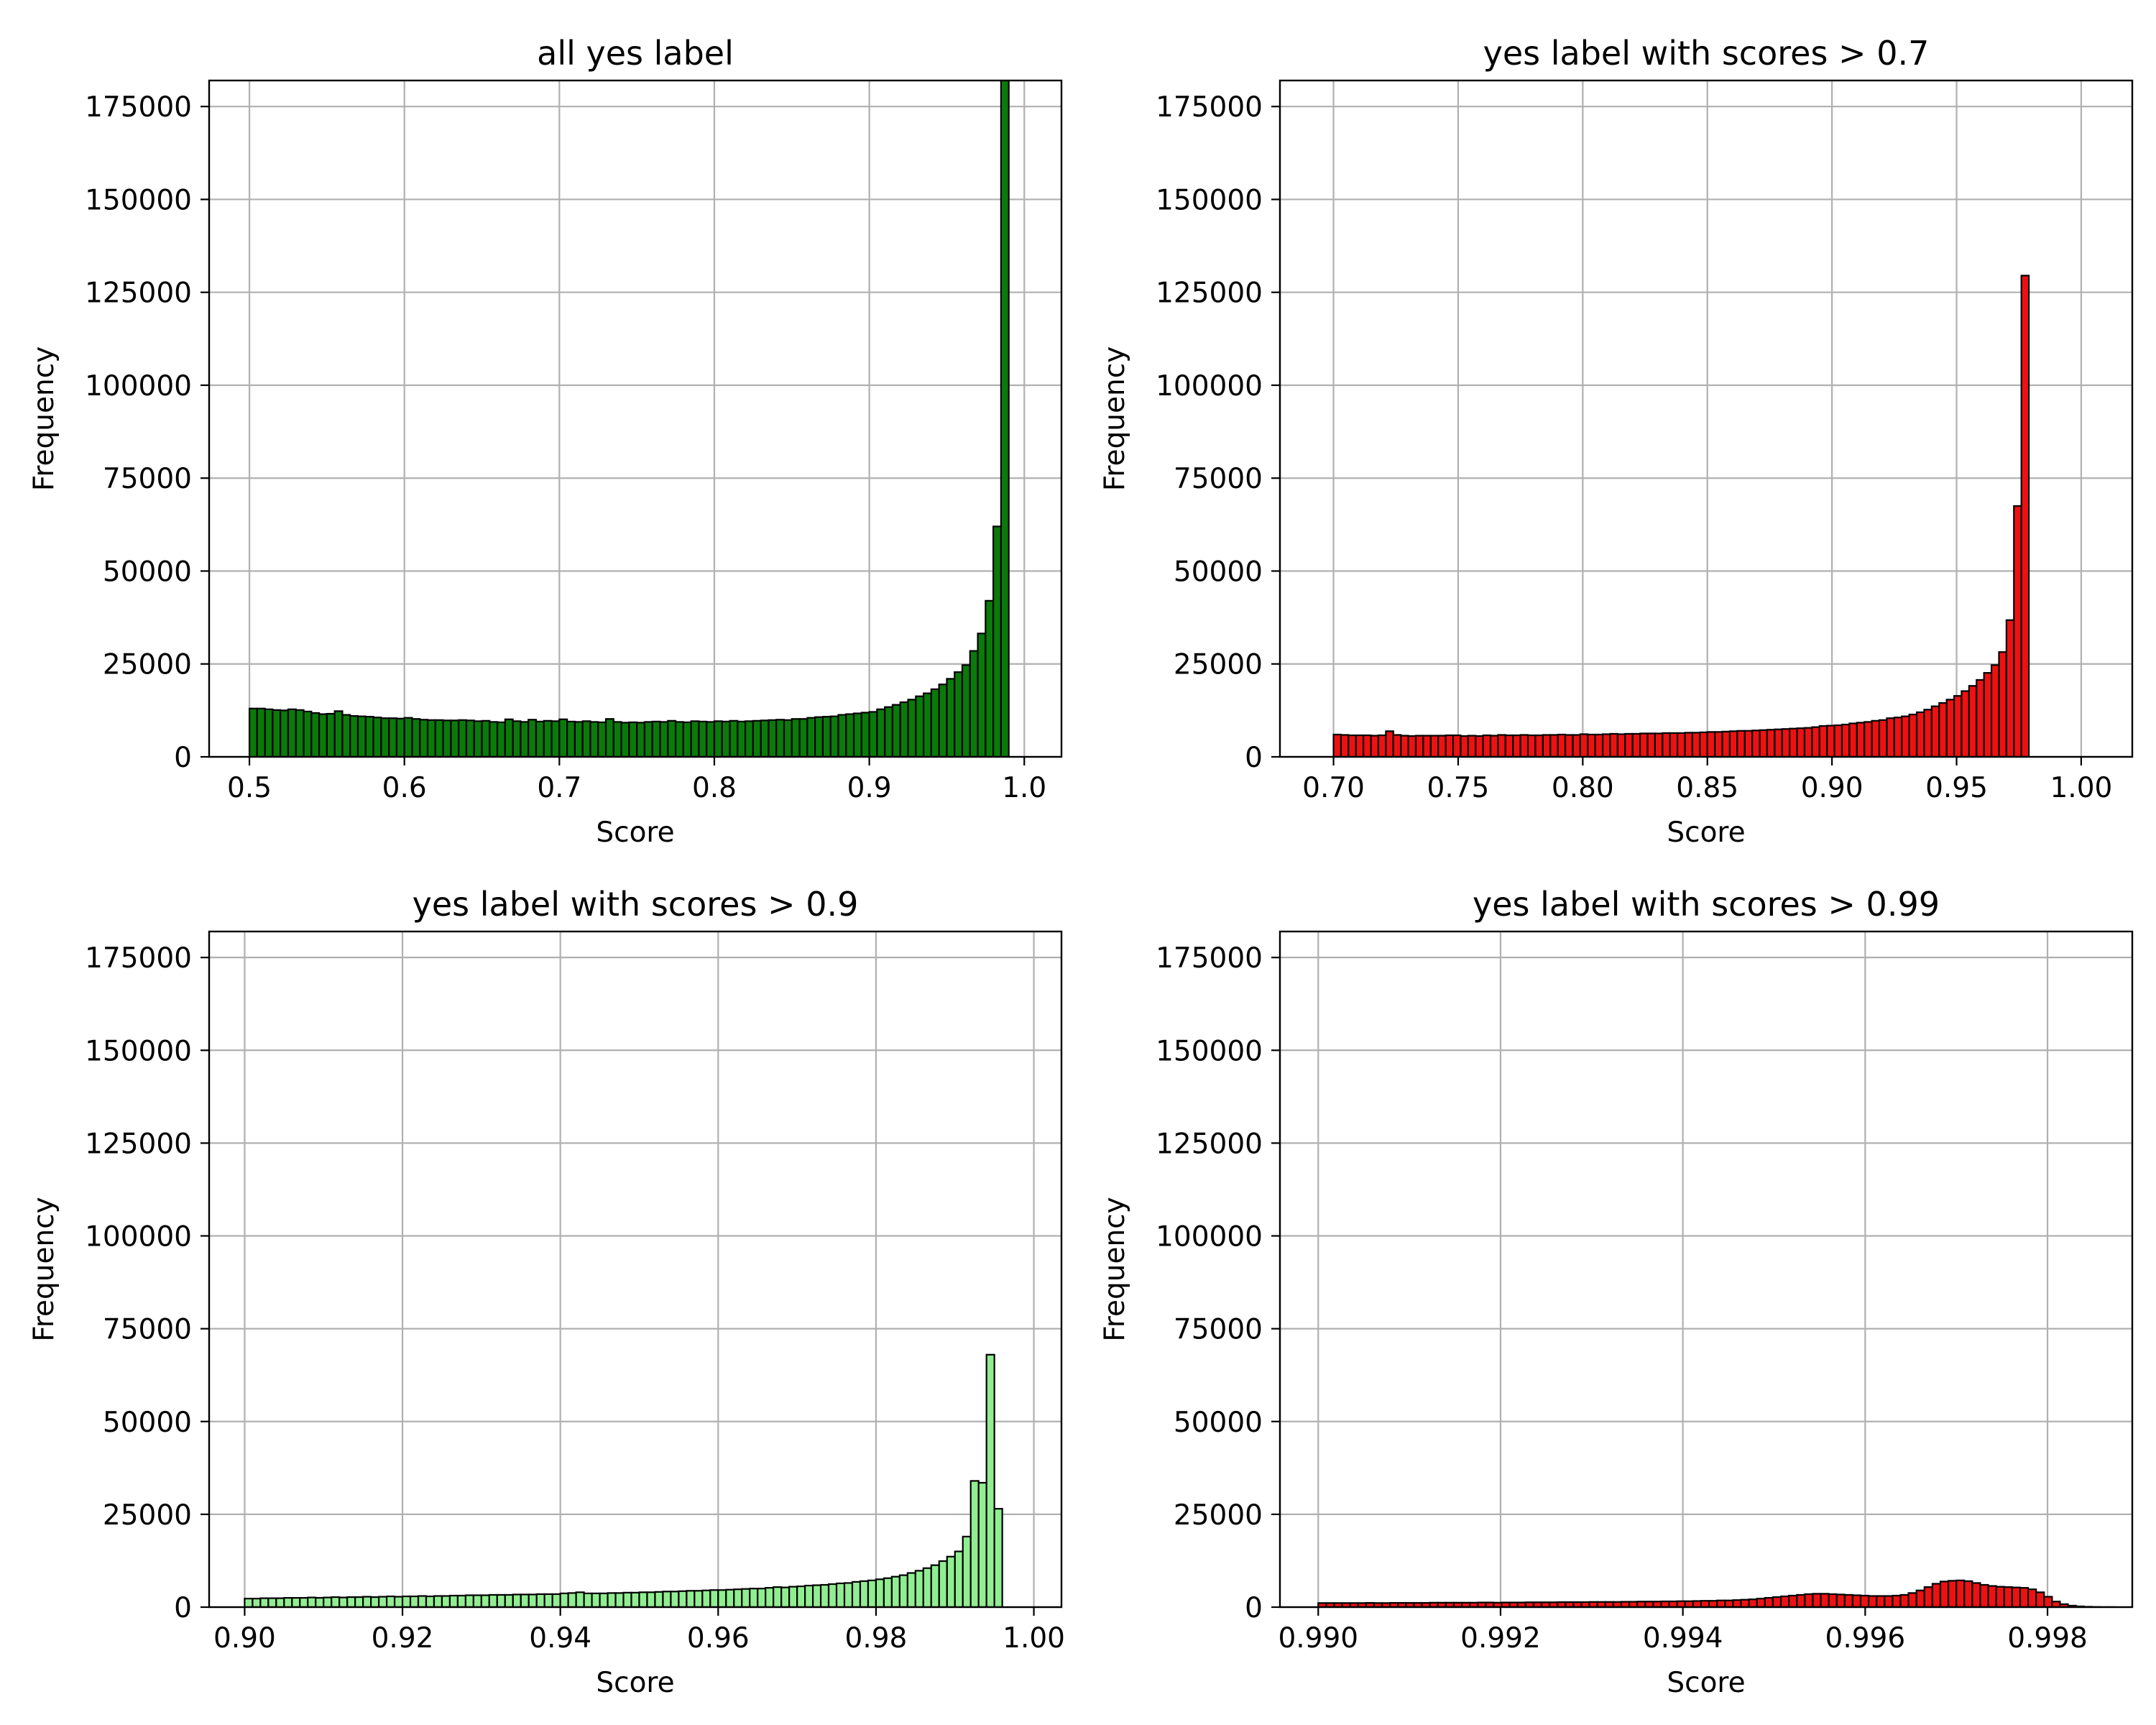 The width and height of the screenshot is (2156, 1725). I want to click on chart-title: yes label with scores > 0.99, so click(1706, 904).